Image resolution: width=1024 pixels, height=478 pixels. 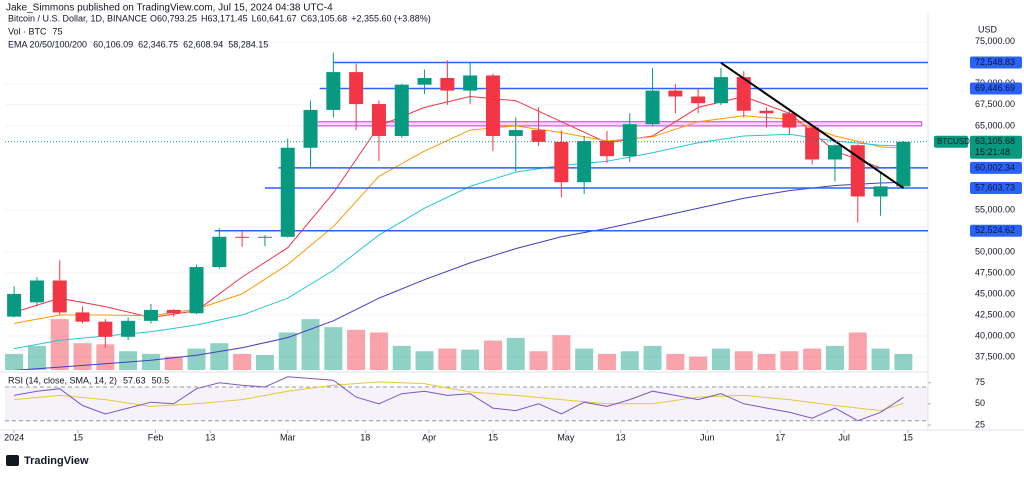 What do you see at coordinates (203, 44) in the screenshot?
I see `ema-value: 62,608.94` at bounding box center [203, 44].